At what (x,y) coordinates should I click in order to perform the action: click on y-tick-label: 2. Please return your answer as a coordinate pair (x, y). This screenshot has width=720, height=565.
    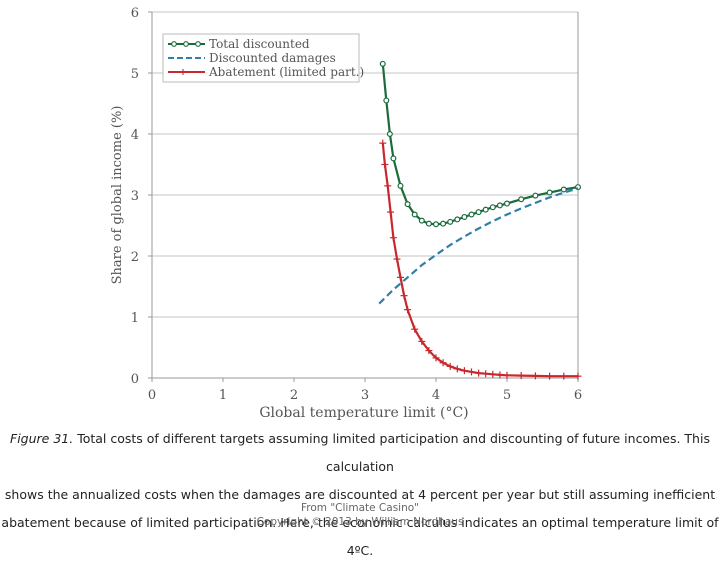
    Looking at the image, I should click on (135, 257).